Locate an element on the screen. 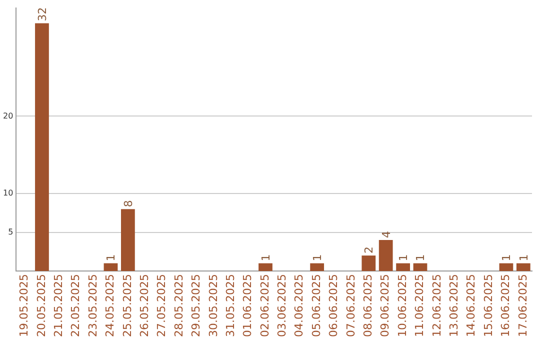 This screenshot has height=340, width=540. x-tick-label: 19.05.2025 is located at coordinates (24, 306).